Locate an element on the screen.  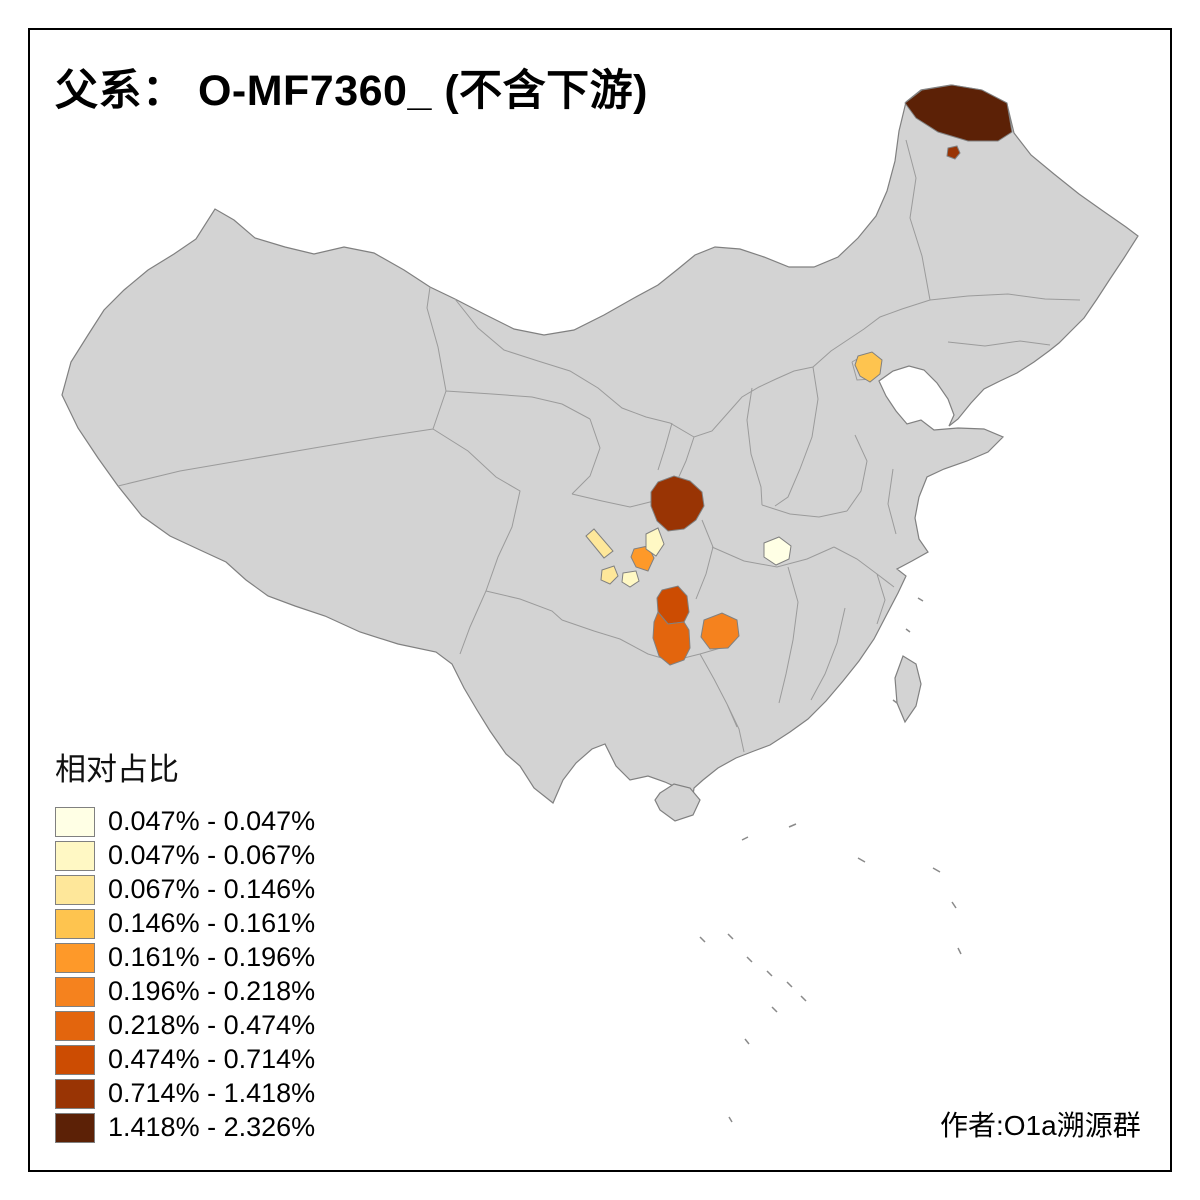
map-region-guizhou-north-lower is located at coordinates (671, 638).